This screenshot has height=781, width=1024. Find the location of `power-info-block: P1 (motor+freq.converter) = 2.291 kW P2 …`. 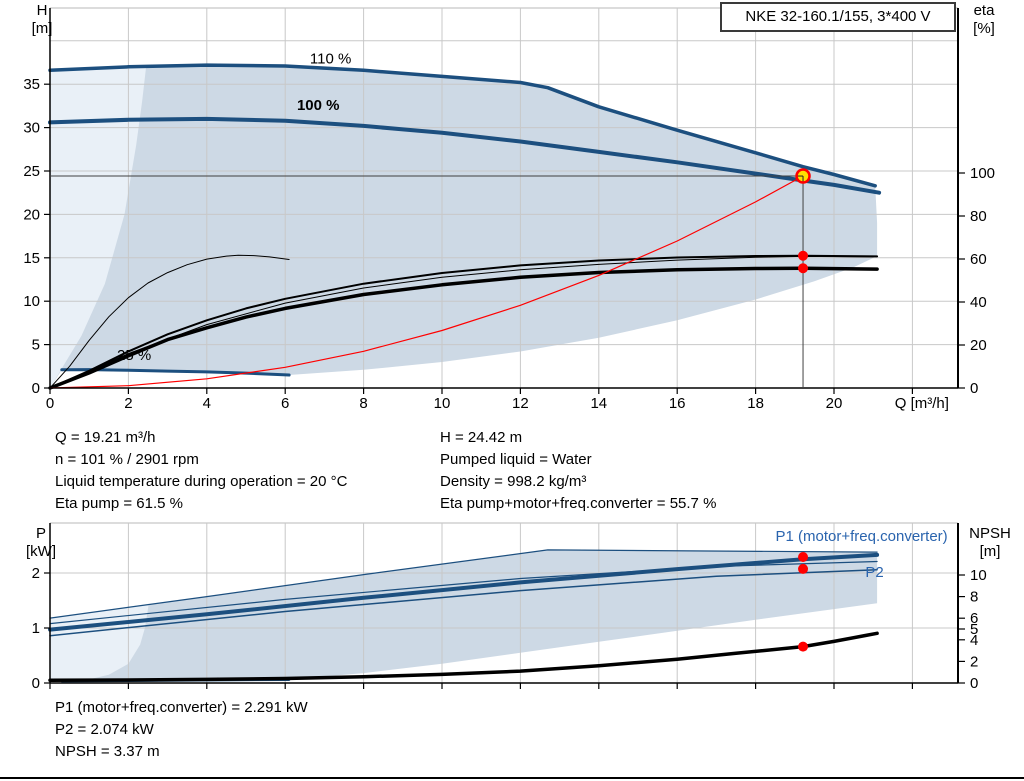

power-info-block: P1 (motor+freq.converter) = 2.291 kW P2 … is located at coordinates (181, 730).